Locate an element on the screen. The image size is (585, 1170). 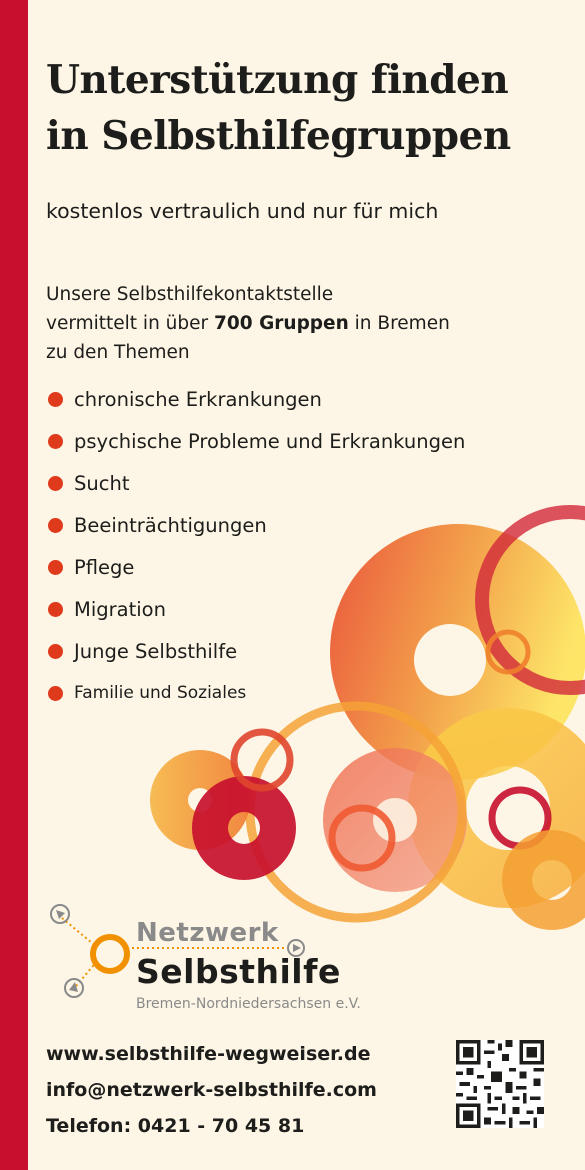
topic-label: Beeinträchtigungen is located at coordinates (170, 525).